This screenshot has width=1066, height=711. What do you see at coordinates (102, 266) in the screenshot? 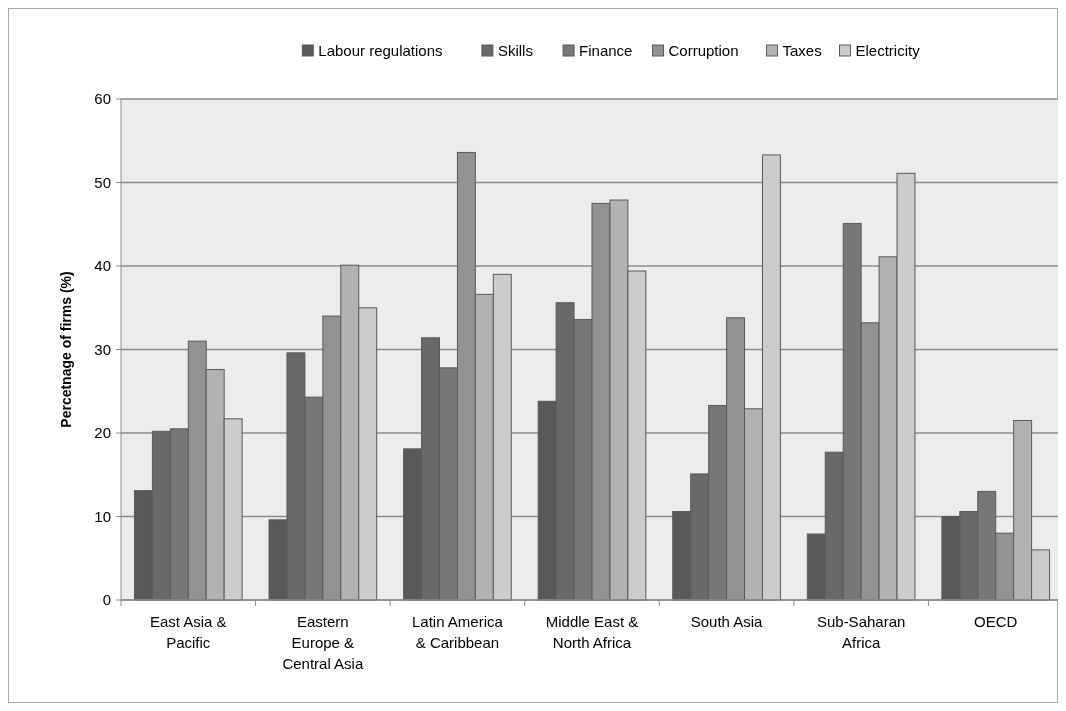
I see `y-tick-label: 40` at bounding box center [102, 266].